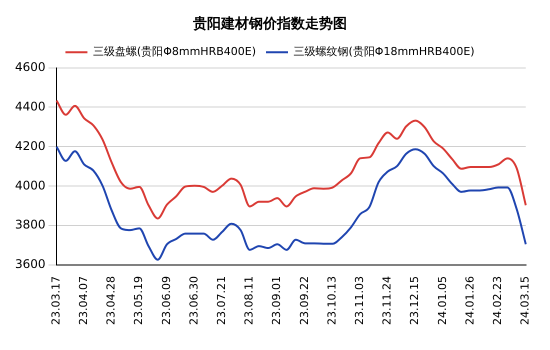 The width and height of the screenshot is (550, 350). Describe the element at coordinates (387, 300) in the screenshot. I see `x-tick-label: 23.11.24` at that location.